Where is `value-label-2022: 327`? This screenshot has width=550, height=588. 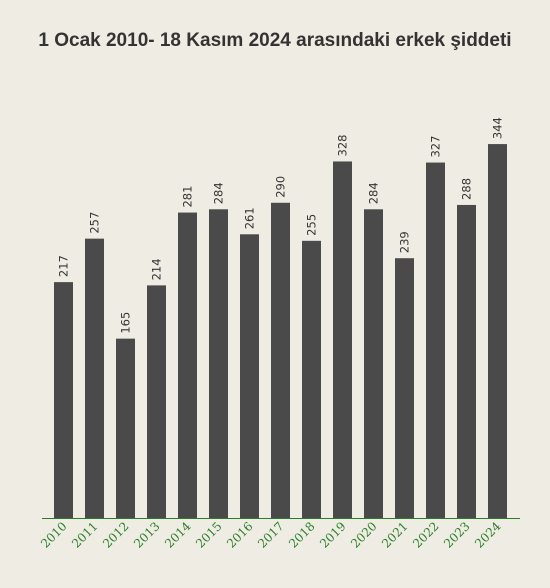 value-label-2022: 327 is located at coordinates (436, 147).